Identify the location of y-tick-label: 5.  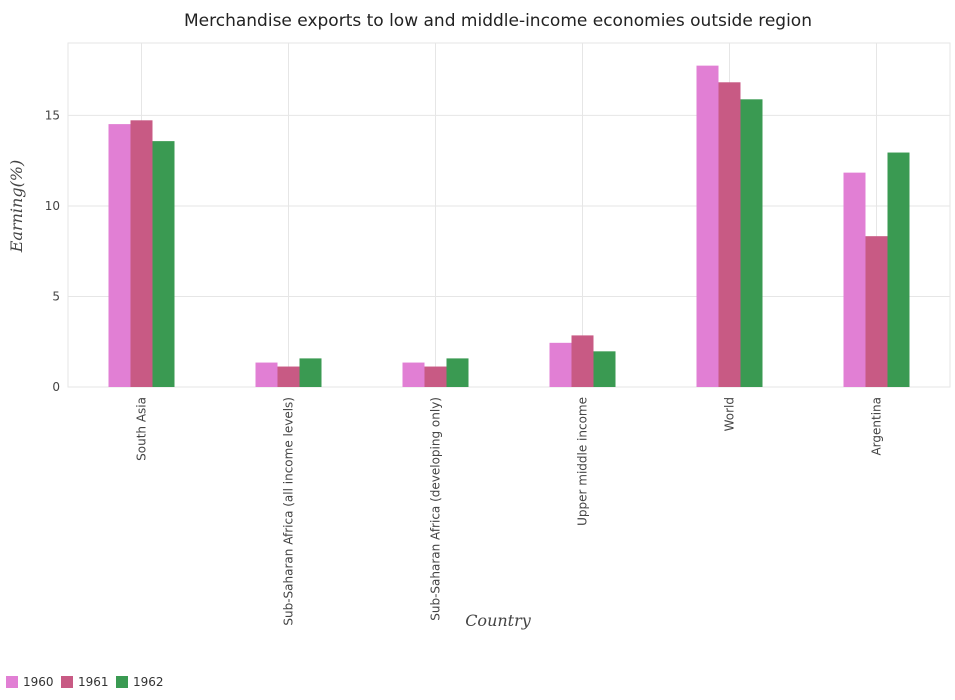
(56, 296).